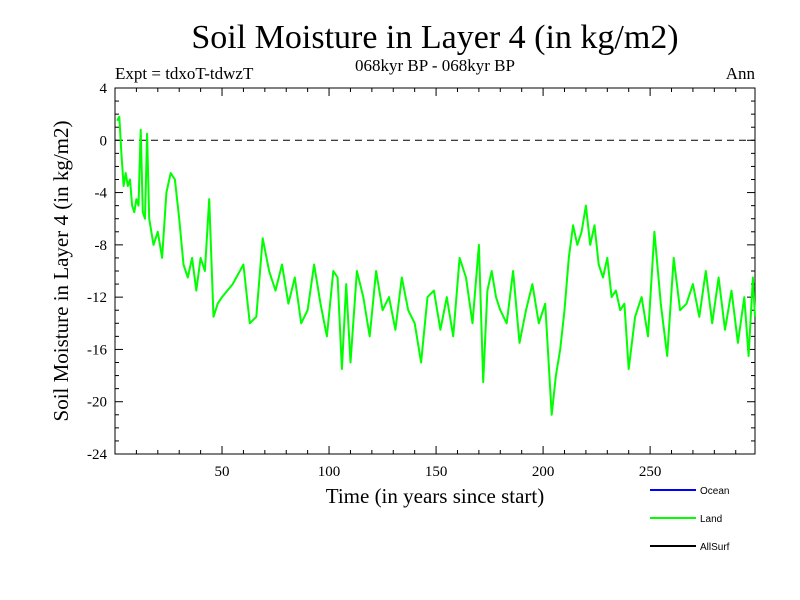 Image resolution: width=800 pixels, height=600 pixels. What do you see at coordinates (101, 194) in the screenshot?
I see `y-tick-label: -4` at bounding box center [101, 194].